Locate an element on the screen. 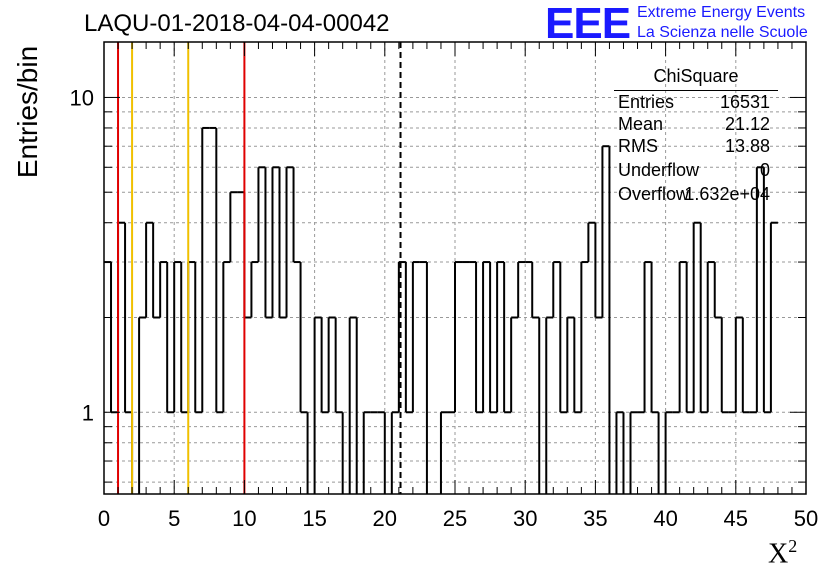 Image resolution: width=836 pixels, height=572 pixels. x-tick-label: 50 is located at coordinates (806, 518).